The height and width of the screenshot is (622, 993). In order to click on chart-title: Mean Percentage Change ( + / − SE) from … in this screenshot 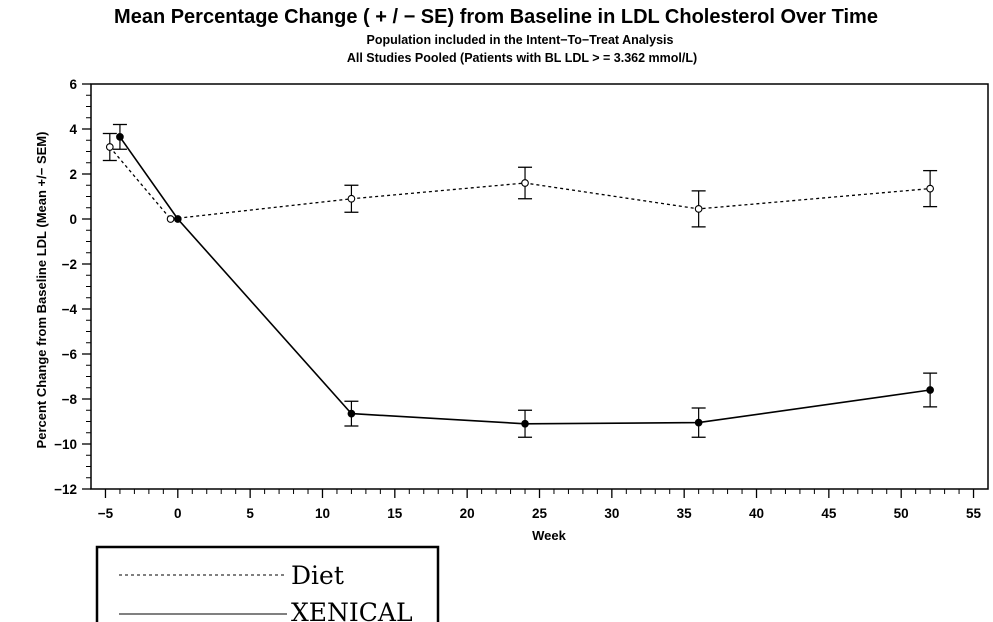, I will do `click(496, 17)`.